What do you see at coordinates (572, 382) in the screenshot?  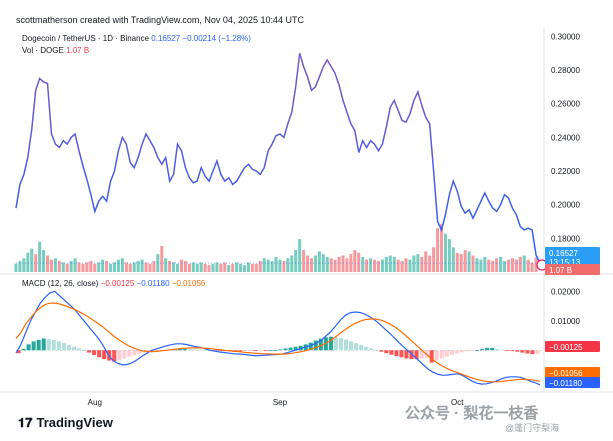 I see `macd-line-tag` at bounding box center [572, 382].